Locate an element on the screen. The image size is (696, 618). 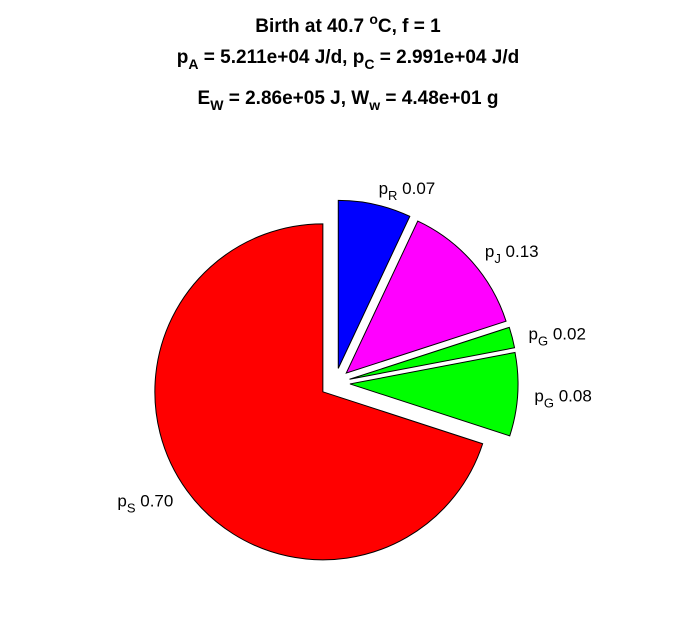
title-line-3: EW = 2.86e+05 J, Ww = 4.48e+01 g is located at coordinates (348, 100).